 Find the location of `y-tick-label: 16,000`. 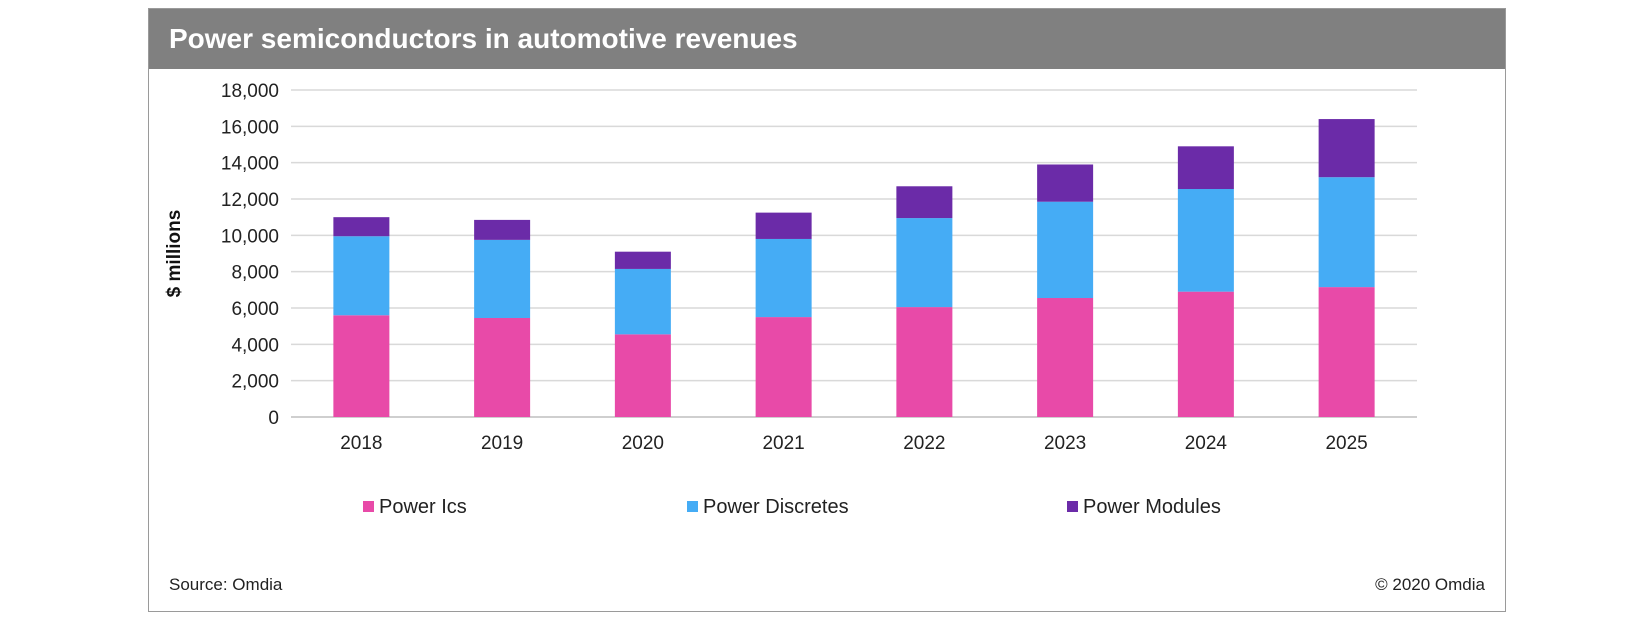

y-tick-label: 16,000 is located at coordinates (250, 127).